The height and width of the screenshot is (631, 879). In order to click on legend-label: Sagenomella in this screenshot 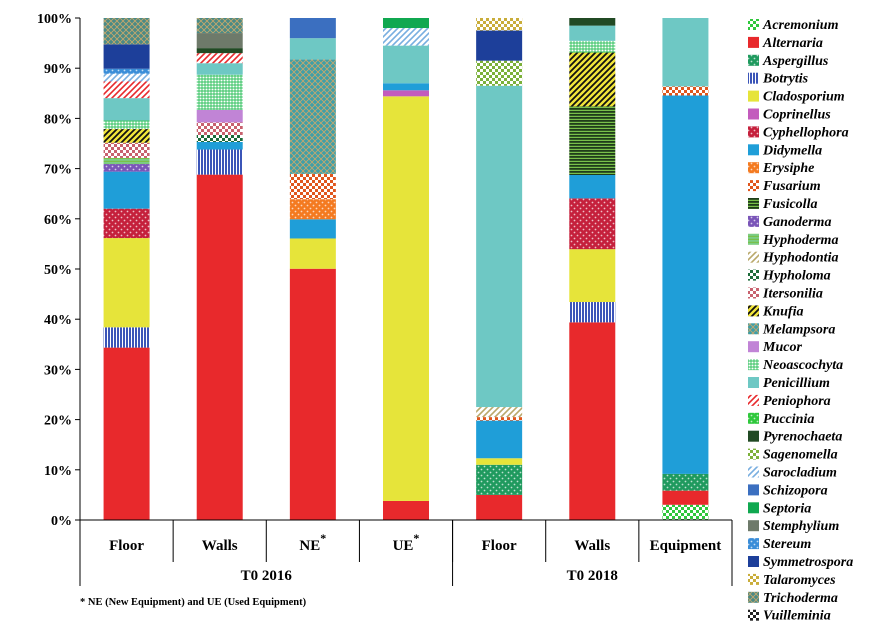, I will do `click(800, 455)`.